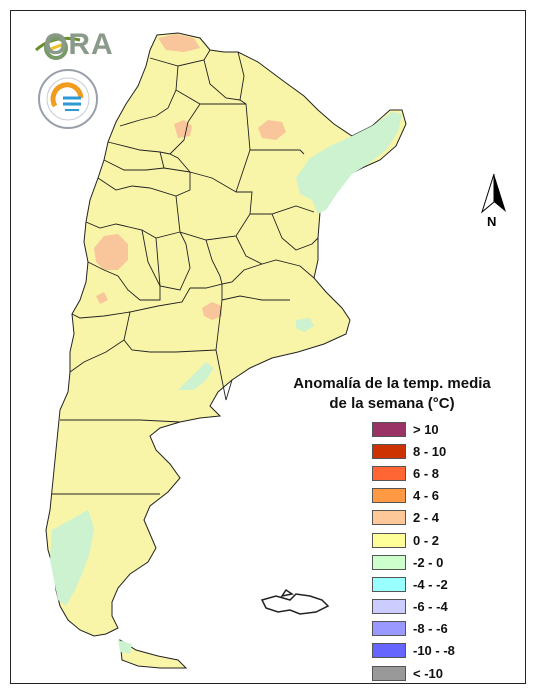  I want to click on legend-item: -4 - -2, so click(413, 584).